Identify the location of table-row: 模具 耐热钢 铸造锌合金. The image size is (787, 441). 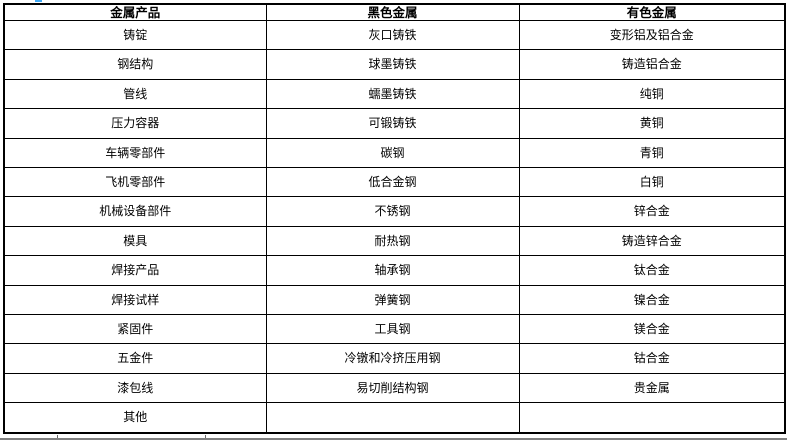
(394, 241).